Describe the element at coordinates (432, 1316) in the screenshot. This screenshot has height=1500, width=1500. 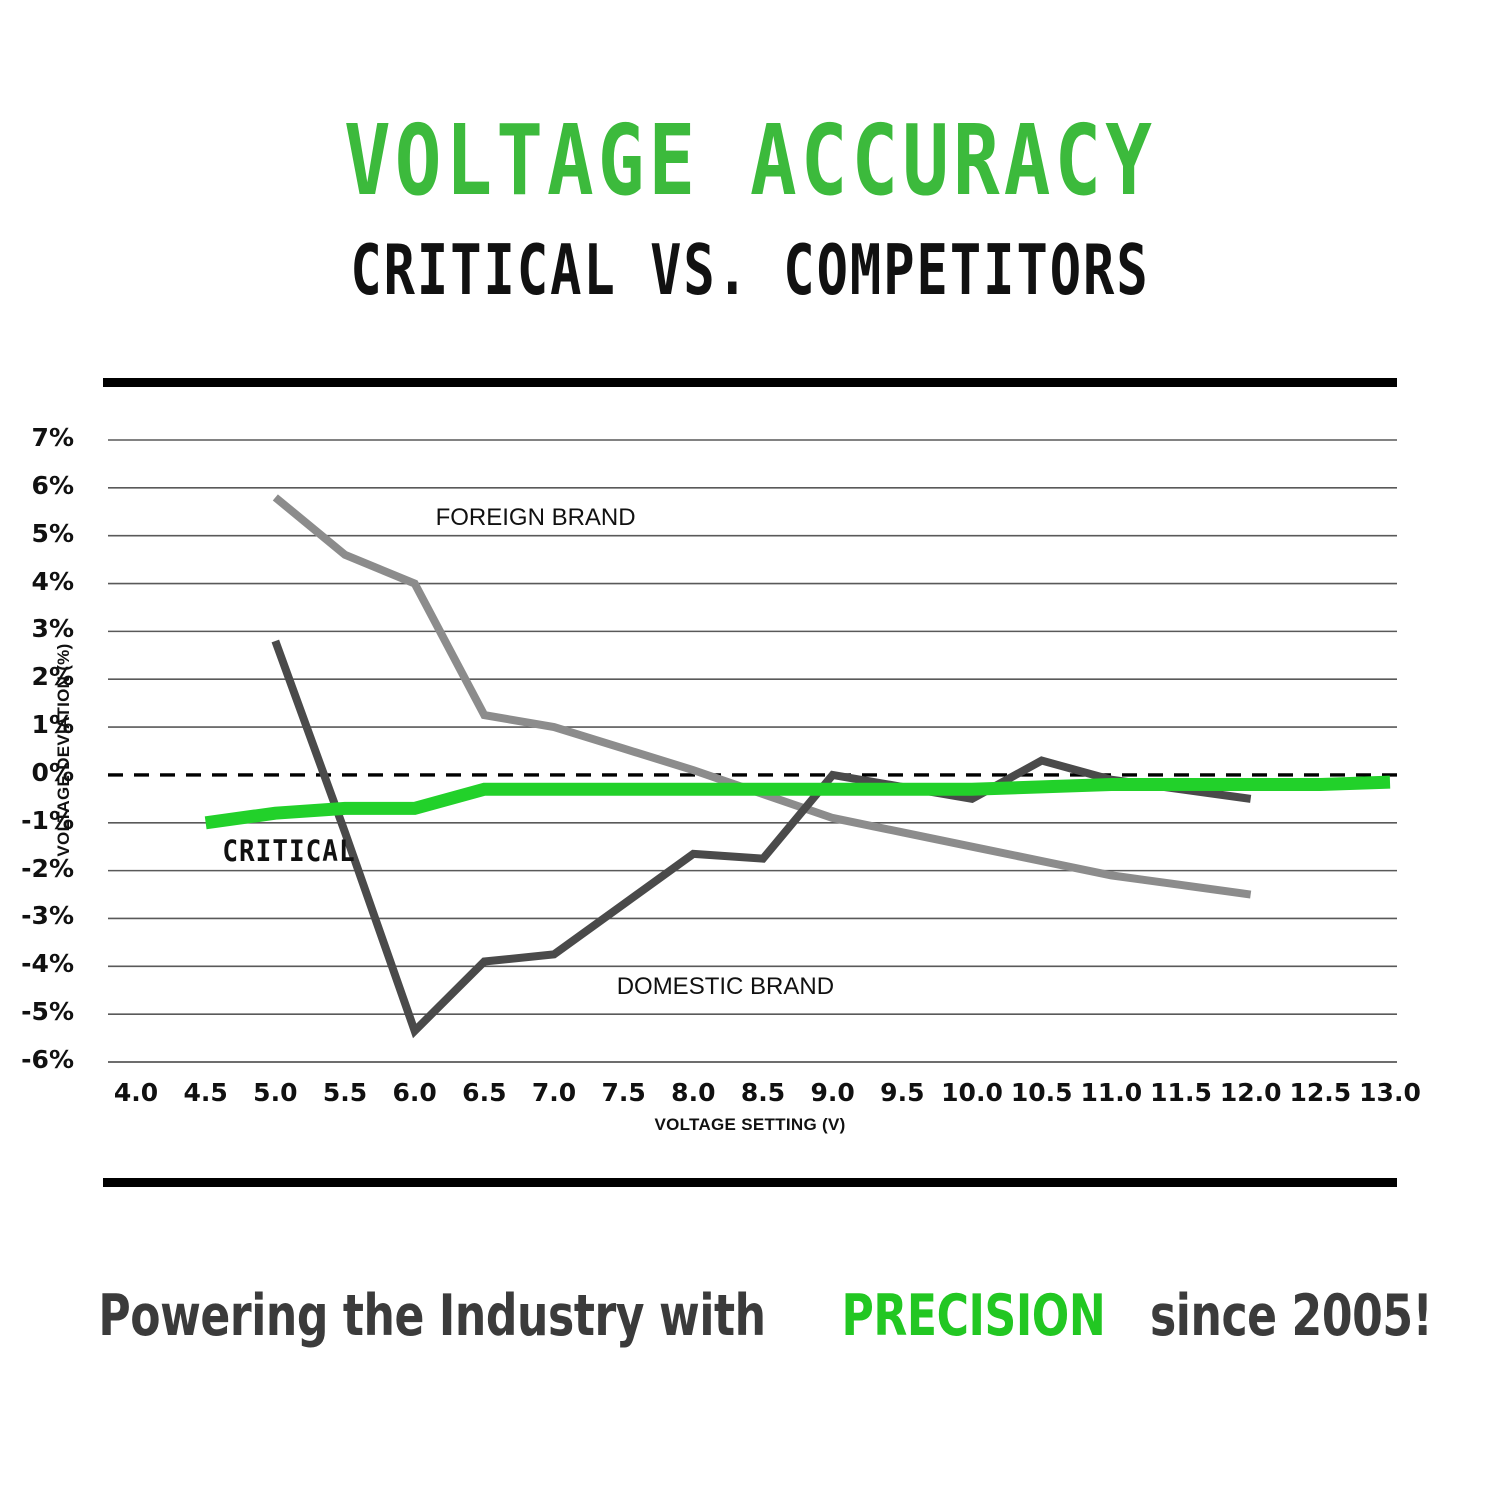
I see `footer-text-part1: Powering the Industry with` at that location.